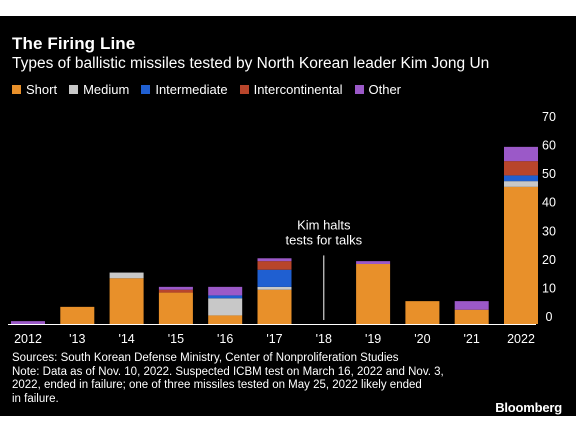  Describe the element at coordinates (472, 339) in the screenshot. I see `x-tick-label: '21` at that location.